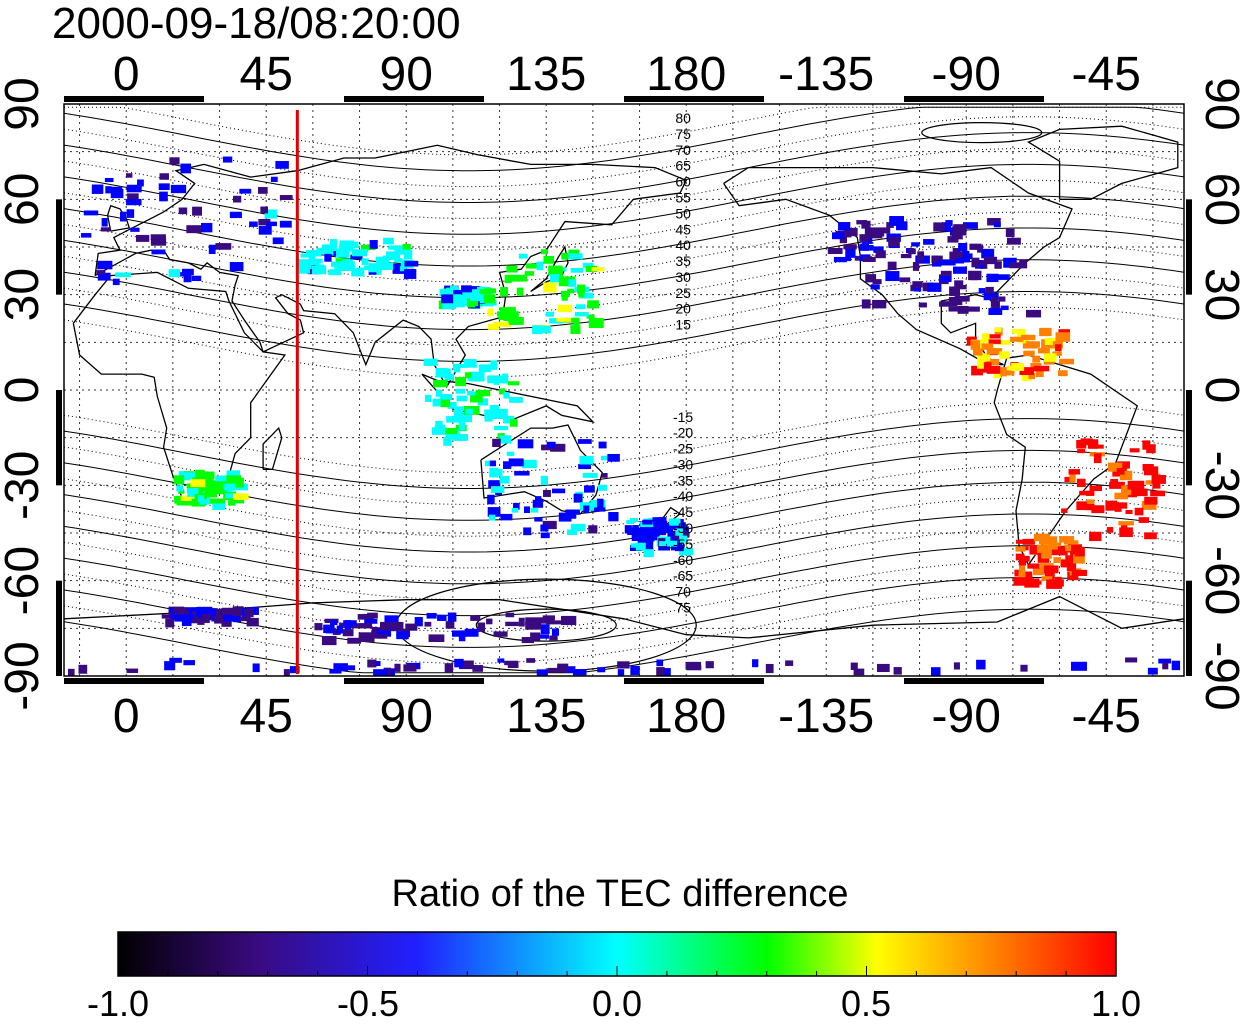 The height and width of the screenshot is (1024, 1240). Describe the element at coordinates (683, 464) in the screenshot. I see `contour-label: -30` at that location.